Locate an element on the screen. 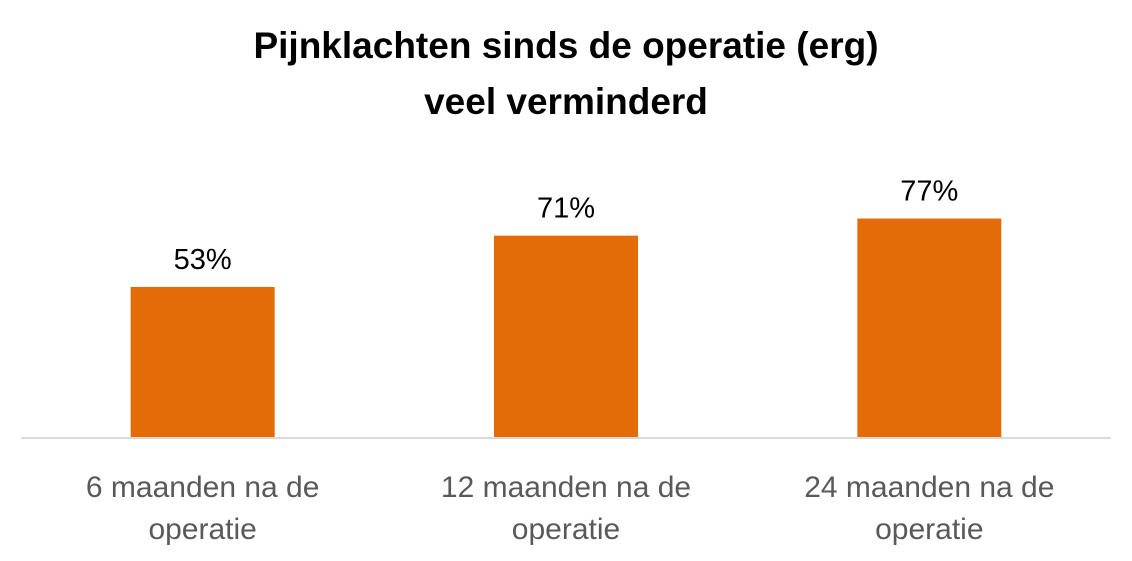  x-tick-label: 6 maanden na de operatie is located at coordinates (202, 508).